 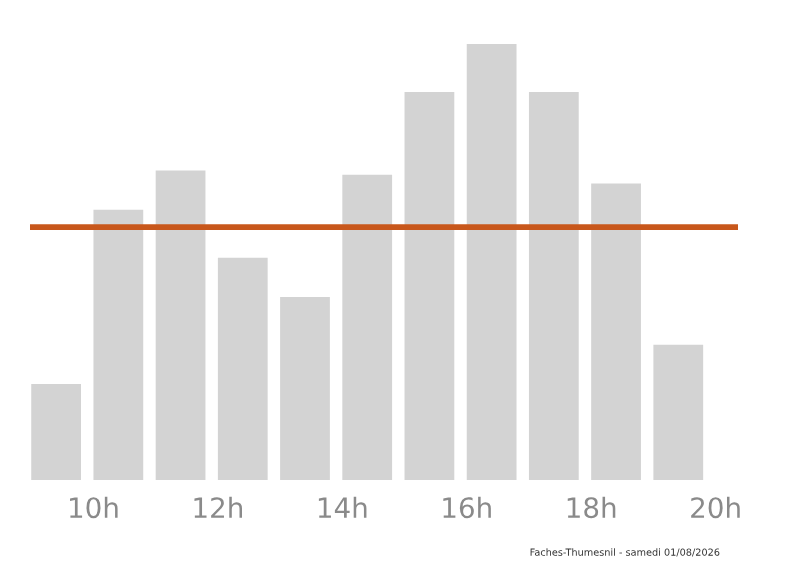 What do you see at coordinates (218, 507) in the screenshot?
I see `x-tick-label: 12h` at bounding box center [218, 507].